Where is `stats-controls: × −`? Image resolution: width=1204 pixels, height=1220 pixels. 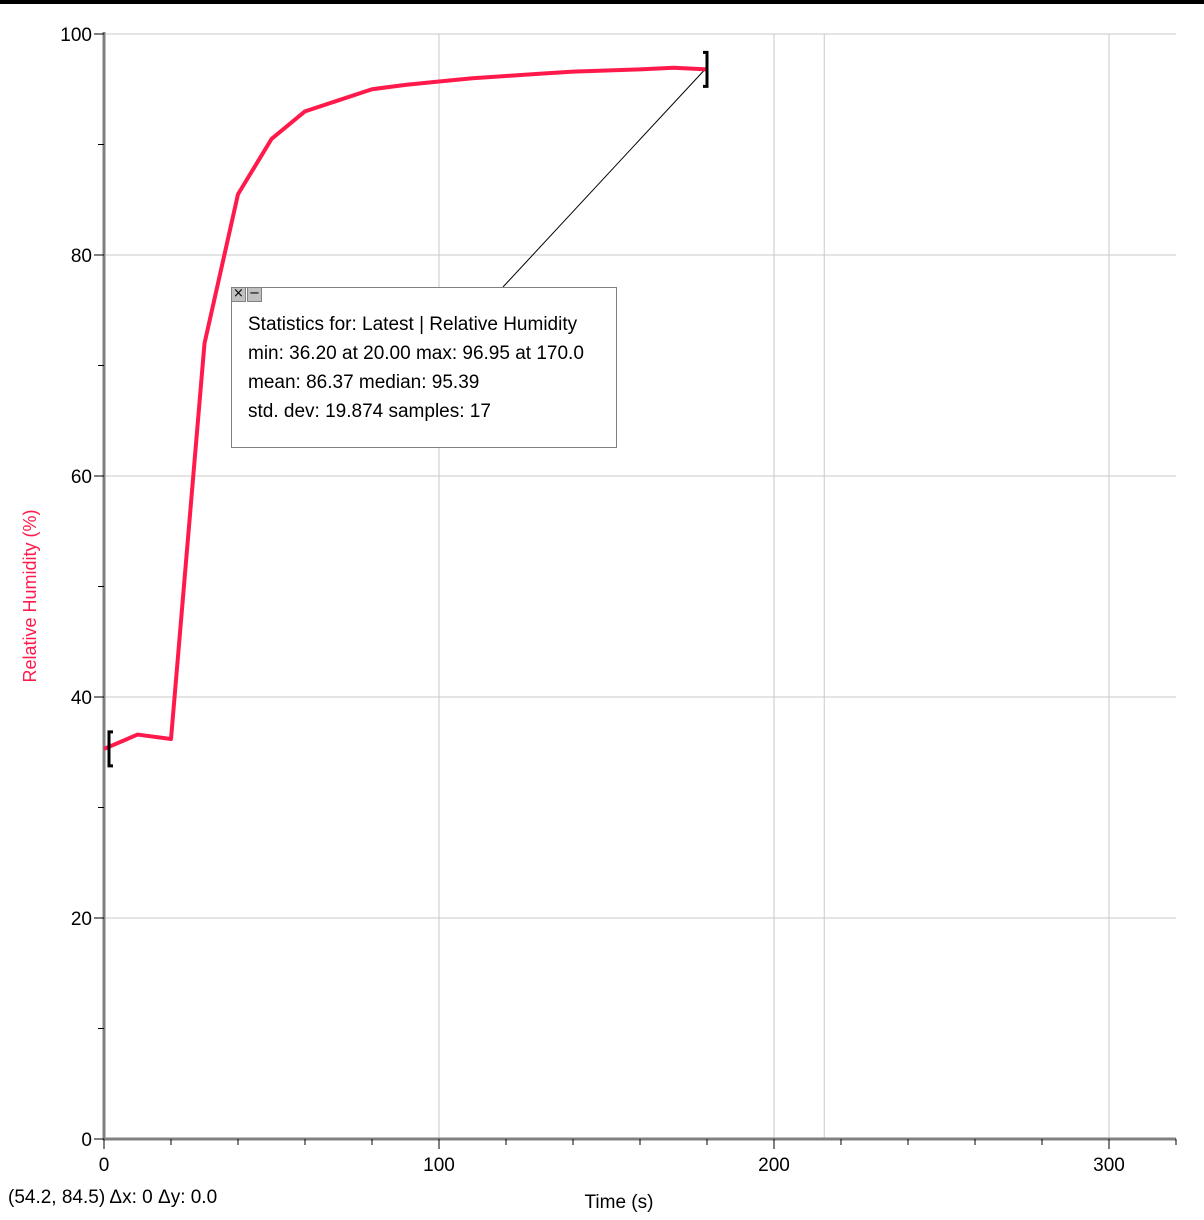
stats-controls: × − is located at coordinates (246, 294).